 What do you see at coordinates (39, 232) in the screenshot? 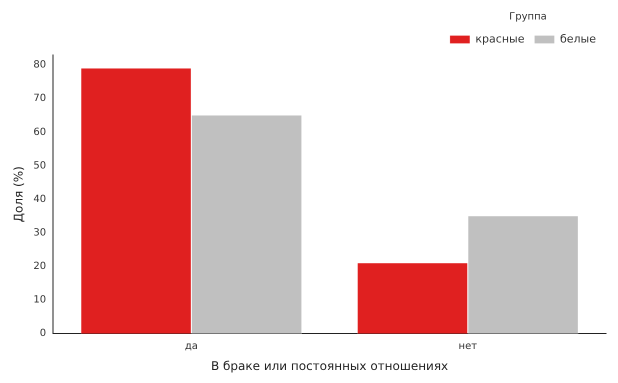
I see `y-tick-label: 30` at bounding box center [39, 232].